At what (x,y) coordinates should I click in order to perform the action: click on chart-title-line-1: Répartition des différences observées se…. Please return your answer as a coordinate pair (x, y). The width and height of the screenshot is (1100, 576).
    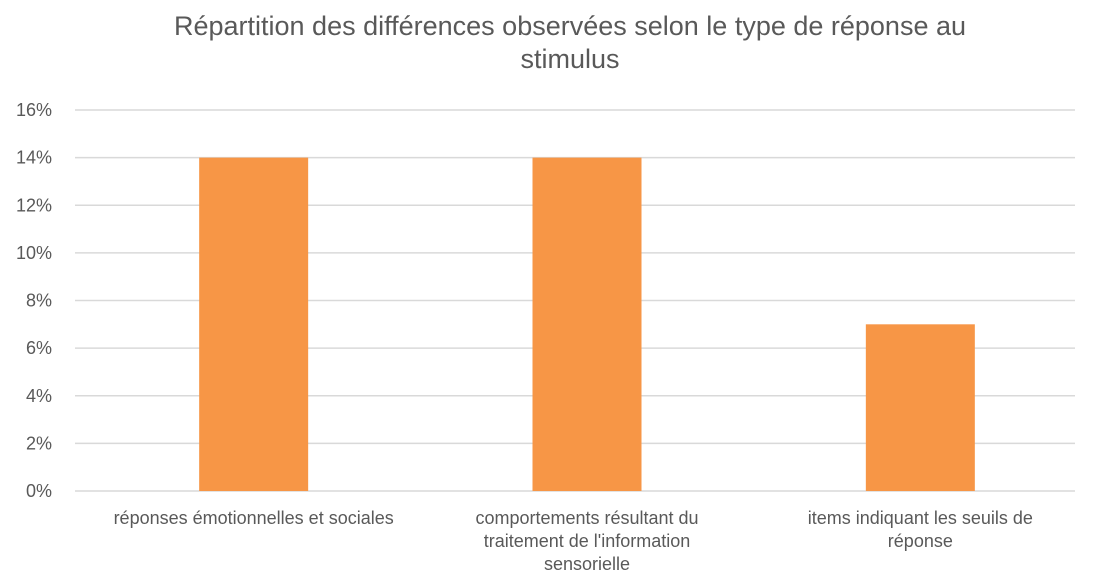
    Looking at the image, I should click on (569, 26).